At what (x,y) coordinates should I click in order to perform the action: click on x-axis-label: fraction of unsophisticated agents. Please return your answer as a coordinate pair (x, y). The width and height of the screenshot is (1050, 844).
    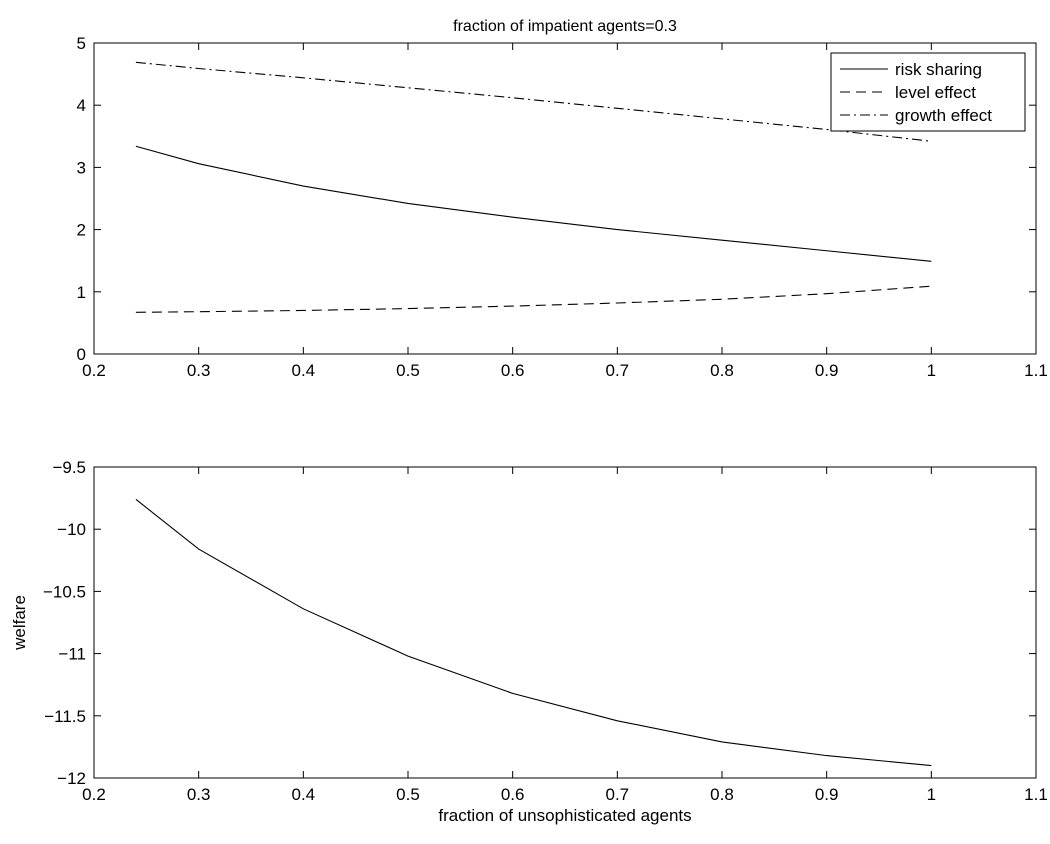
    Looking at the image, I should click on (564, 815).